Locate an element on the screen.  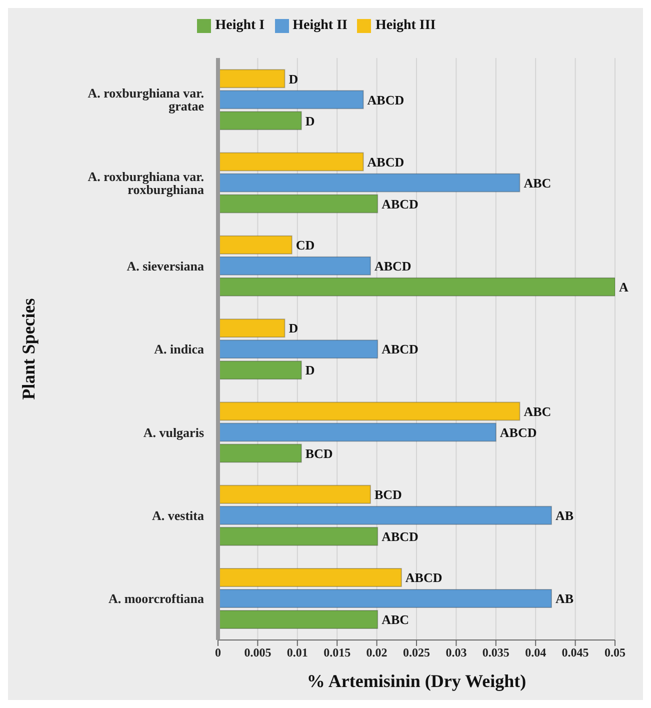
y-tick-label: A. roxburghiana var. gratae is located at coordinates (146, 100).